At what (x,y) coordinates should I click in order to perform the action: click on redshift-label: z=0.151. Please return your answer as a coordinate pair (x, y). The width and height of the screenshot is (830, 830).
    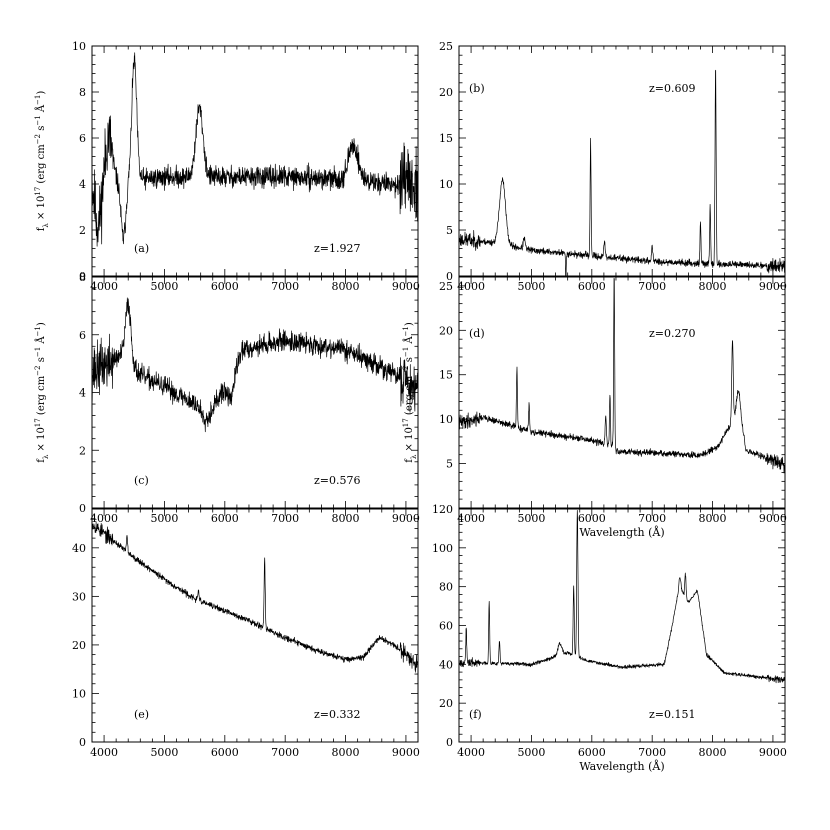
    Looking at the image, I should click on (672, 714).